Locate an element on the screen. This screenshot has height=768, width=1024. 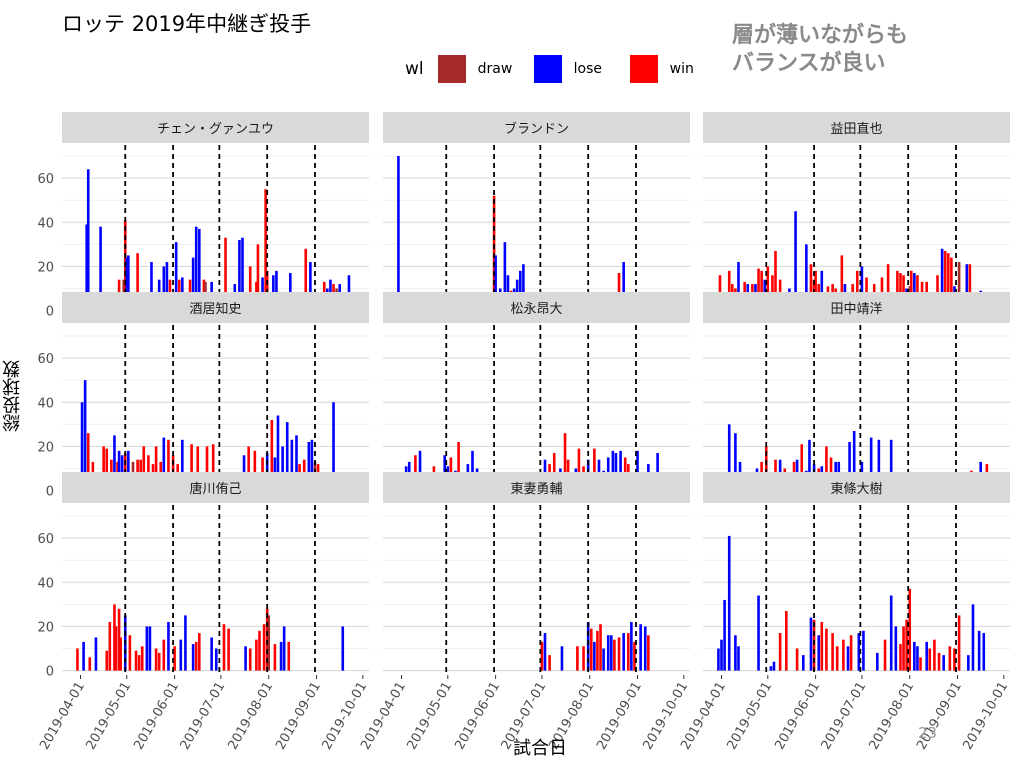
page-number: 23 is located at coordinates (928, 733).